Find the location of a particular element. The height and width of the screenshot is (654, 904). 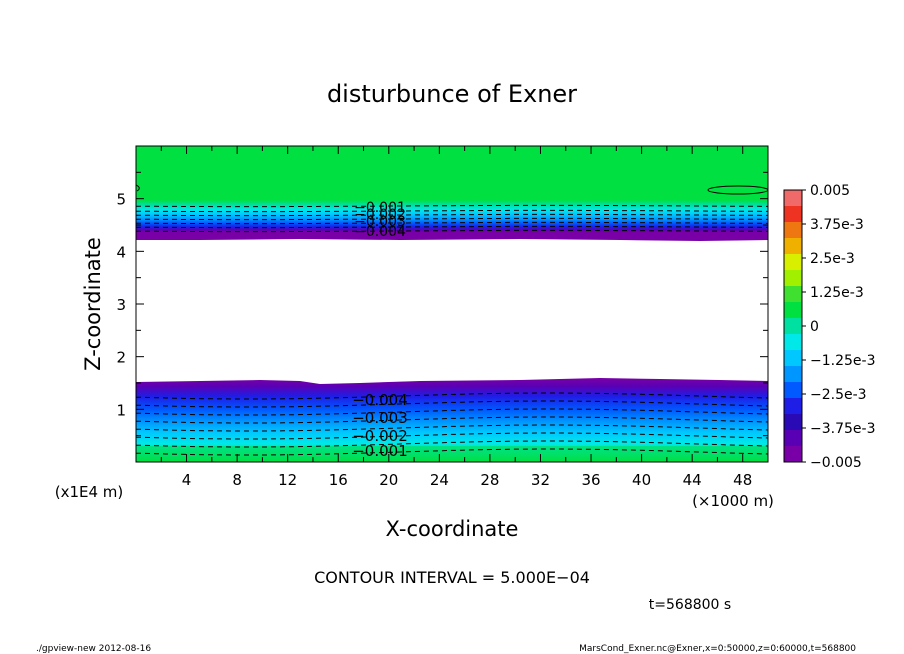

y-tick-label: 2 is located at coordinates (121, 358).